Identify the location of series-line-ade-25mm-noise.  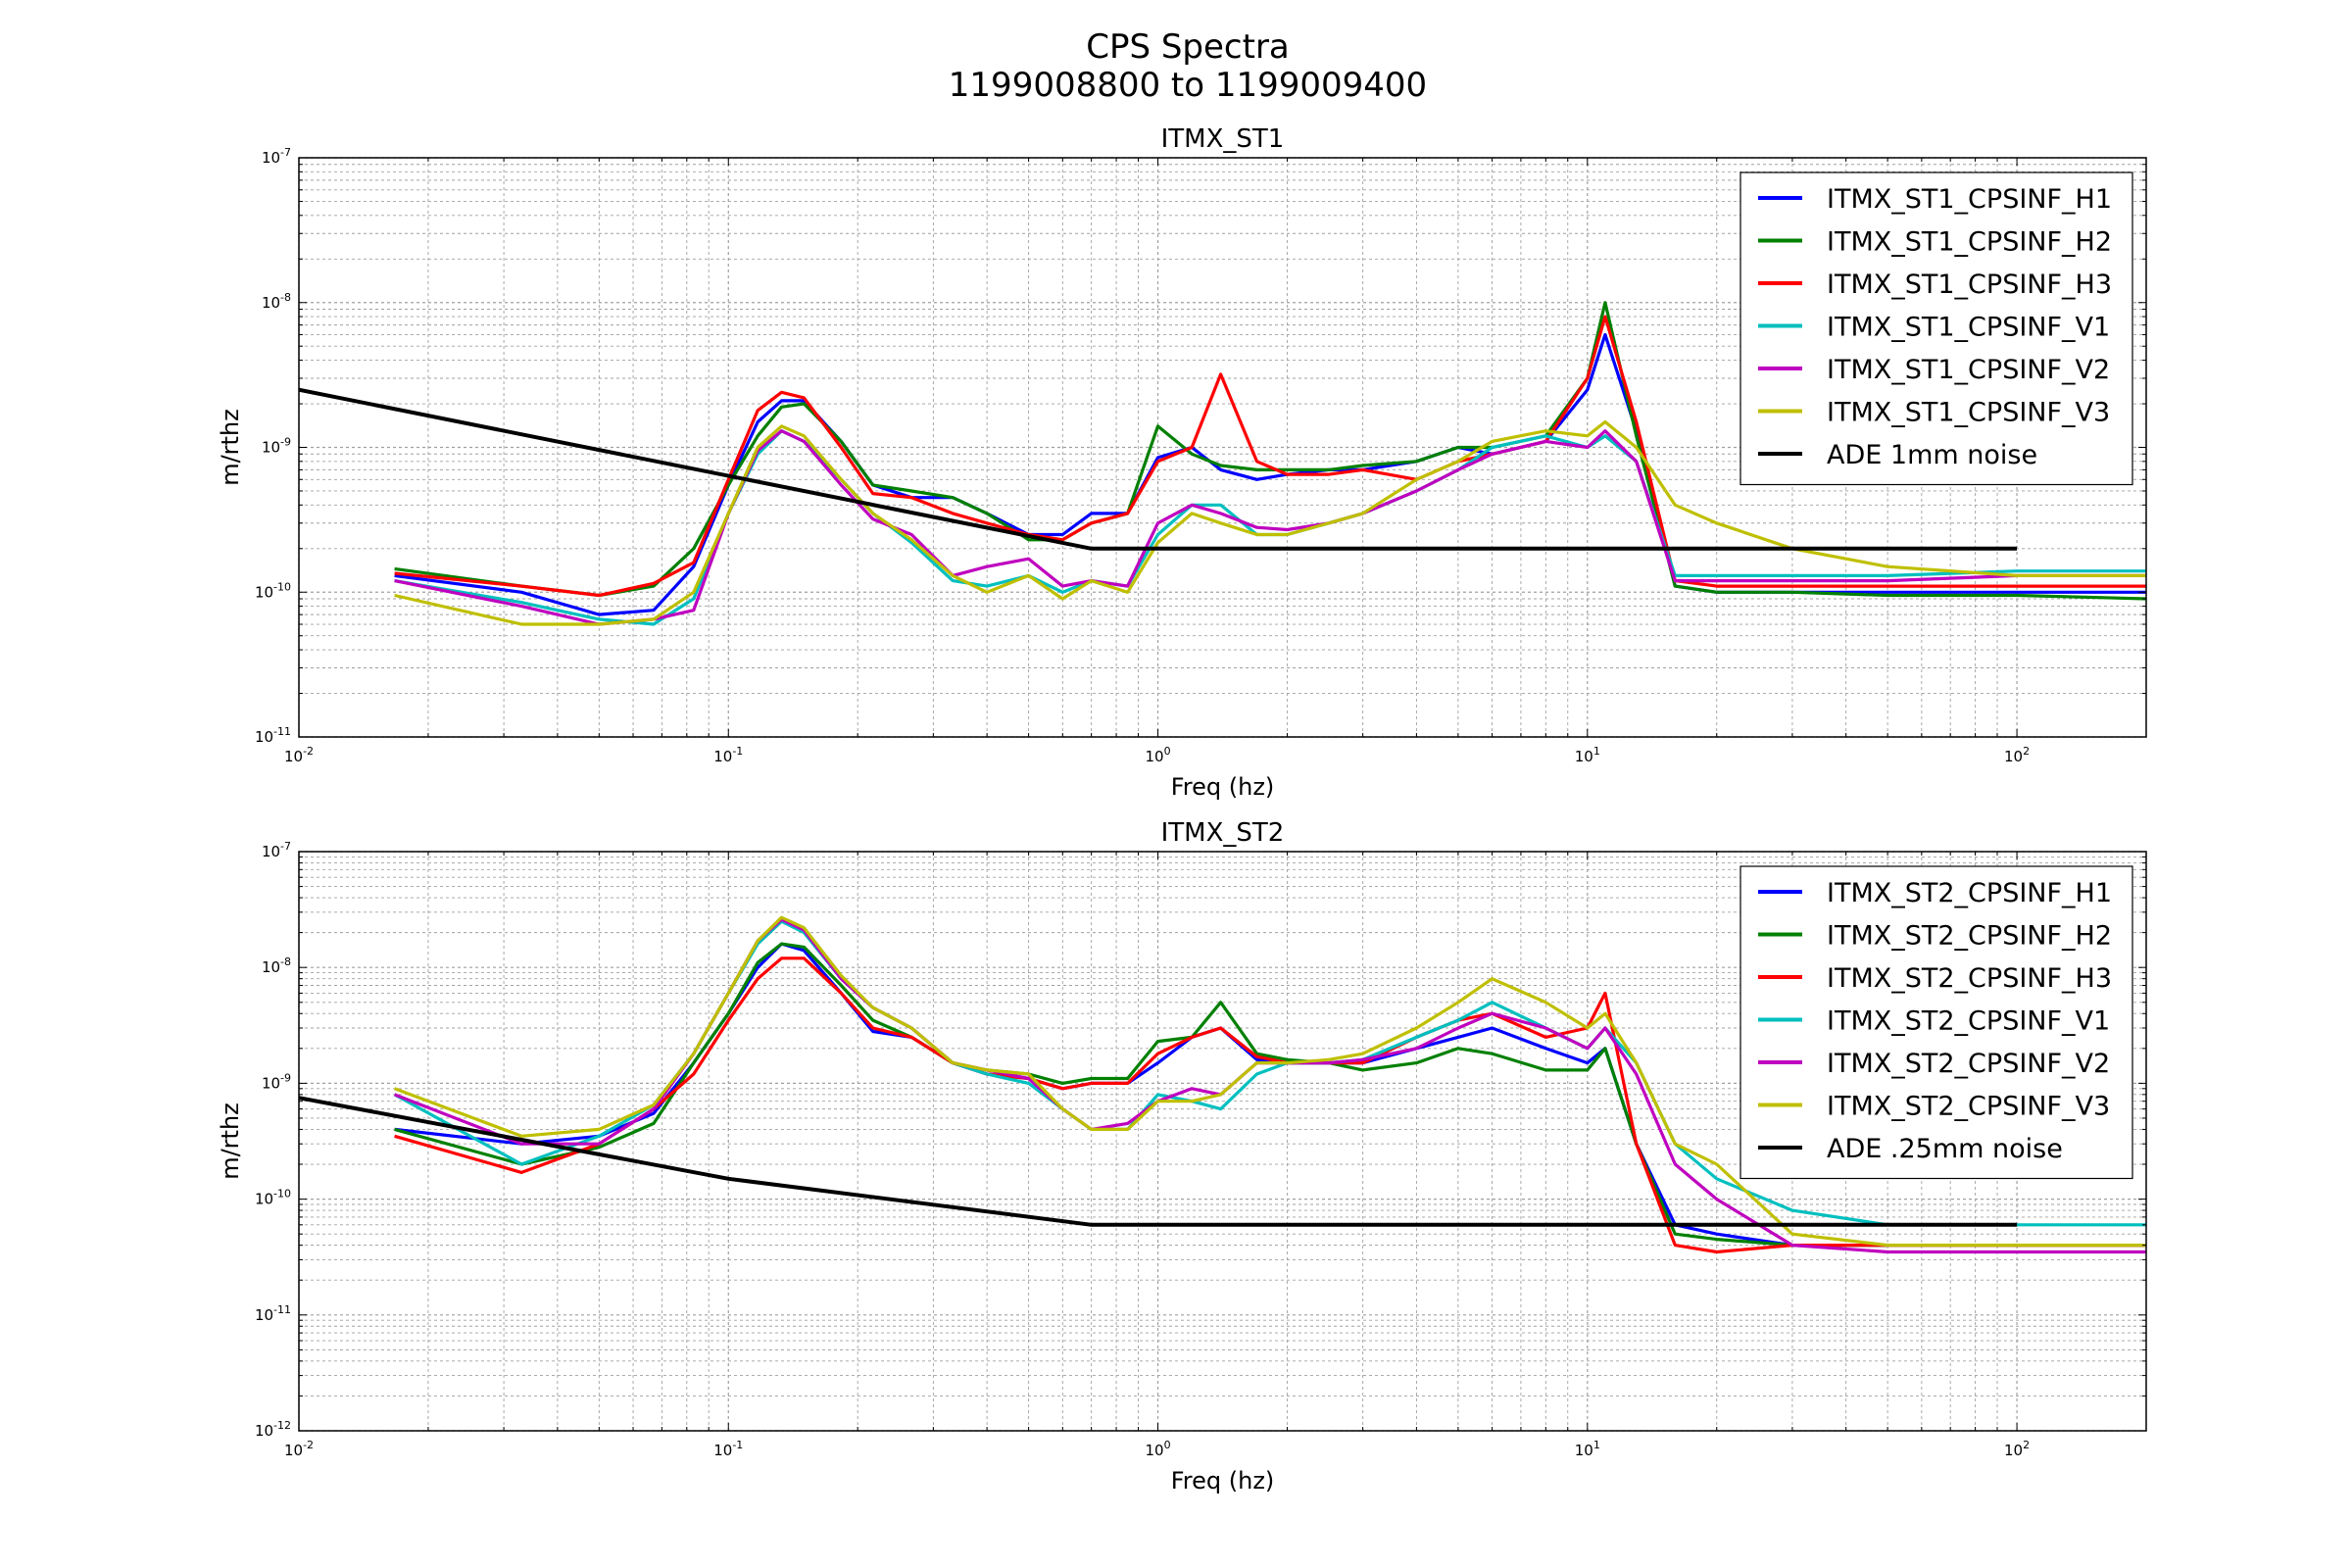
(1158, 1161).